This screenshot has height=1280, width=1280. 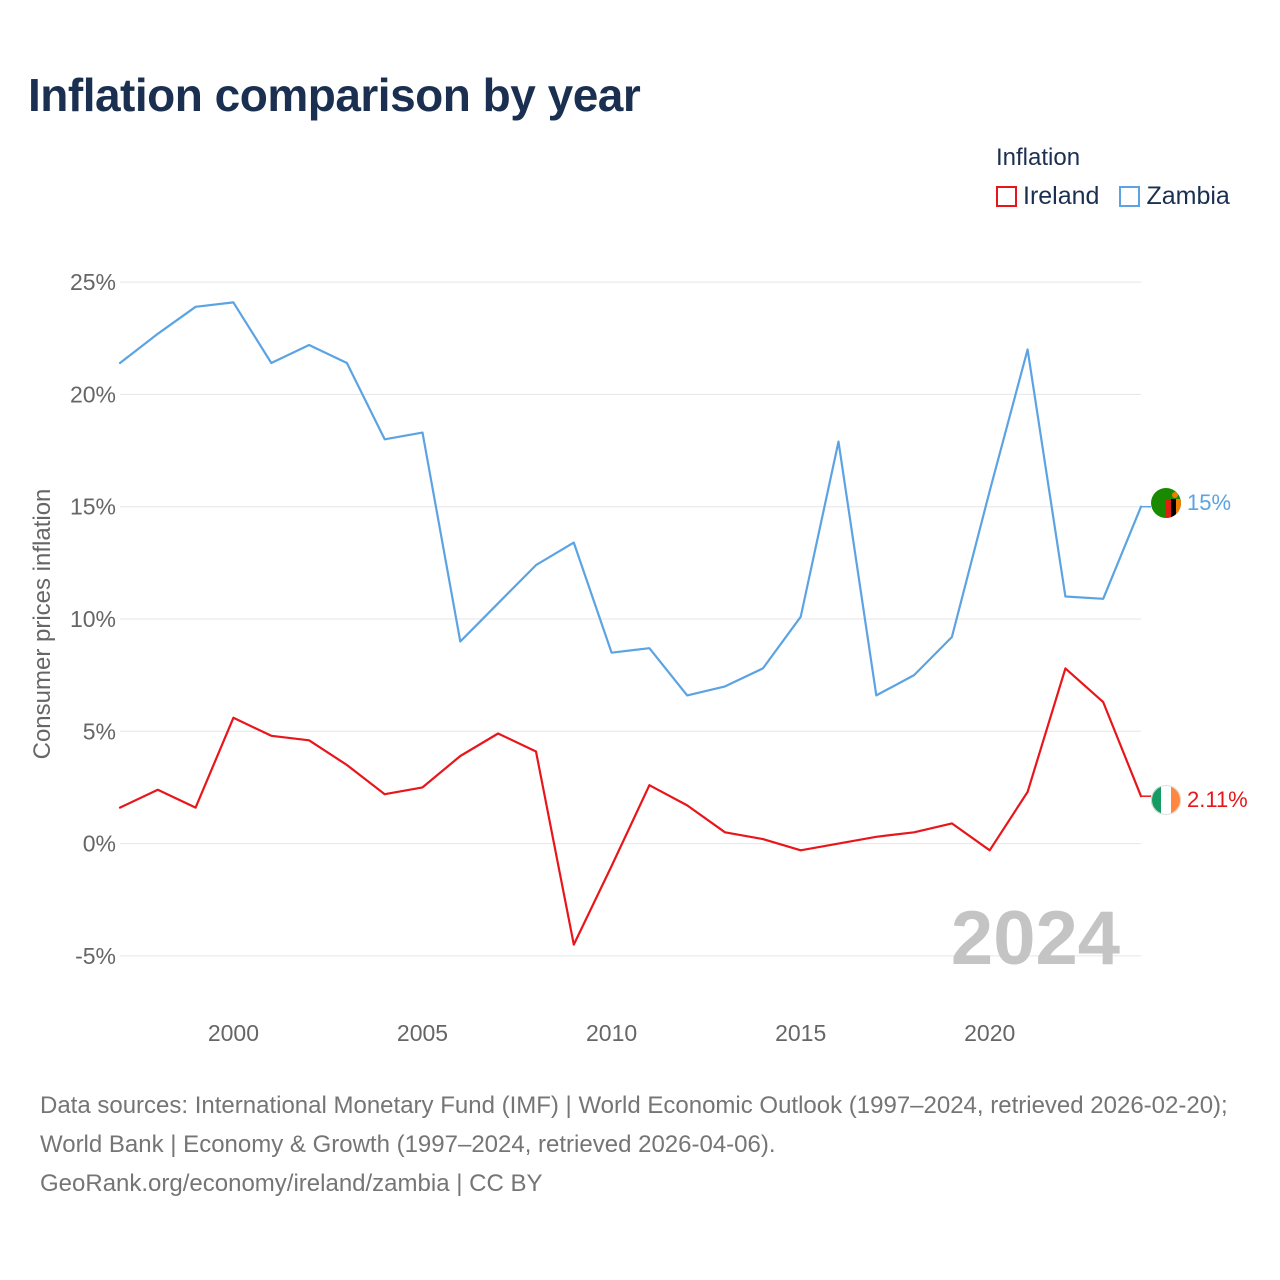 What do you see at coordinates (1130, 196) in the screenshot?
I see `legend-swatch-zambia` at bounding box center [1130, 196].